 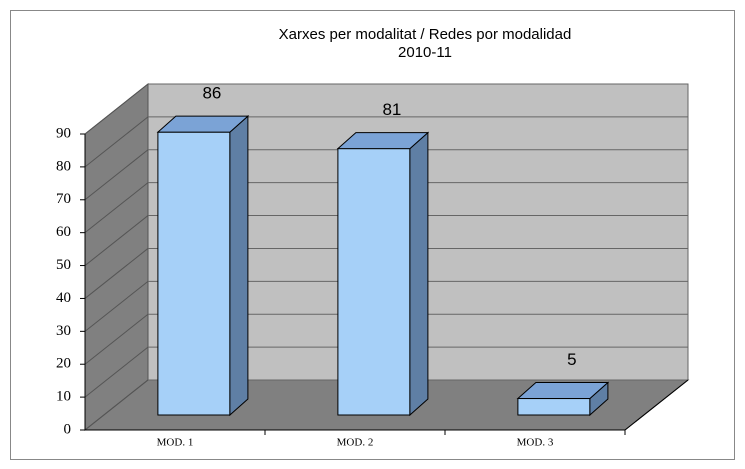 What do you see at coordinates (571, 359) in the screenshot?
I see `data-label: 5` at bounding box center [571, 359].